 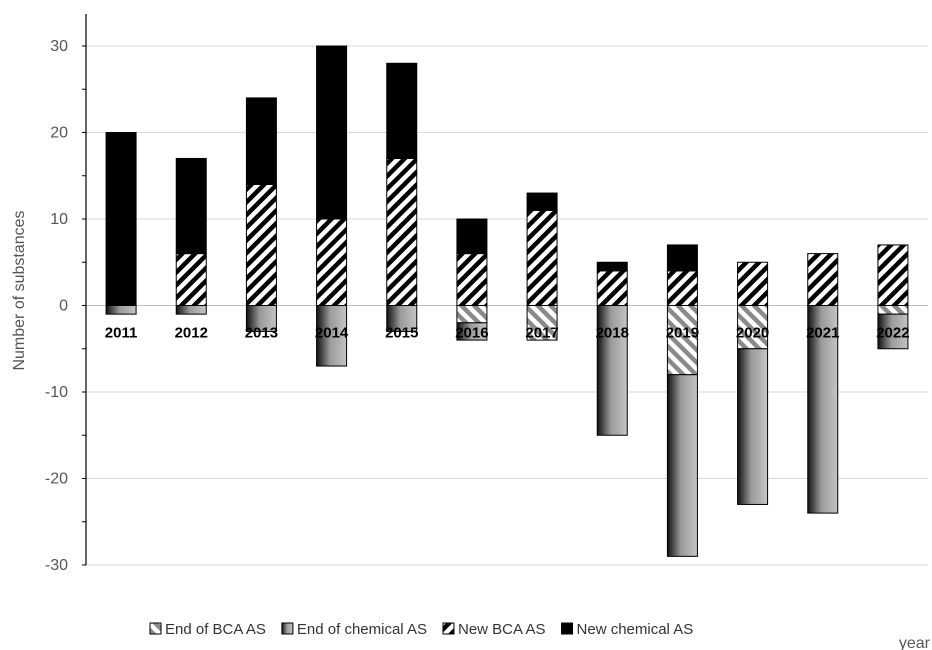 I want to click on legend-item: End of chemical AS, so click(x=354, y=629).